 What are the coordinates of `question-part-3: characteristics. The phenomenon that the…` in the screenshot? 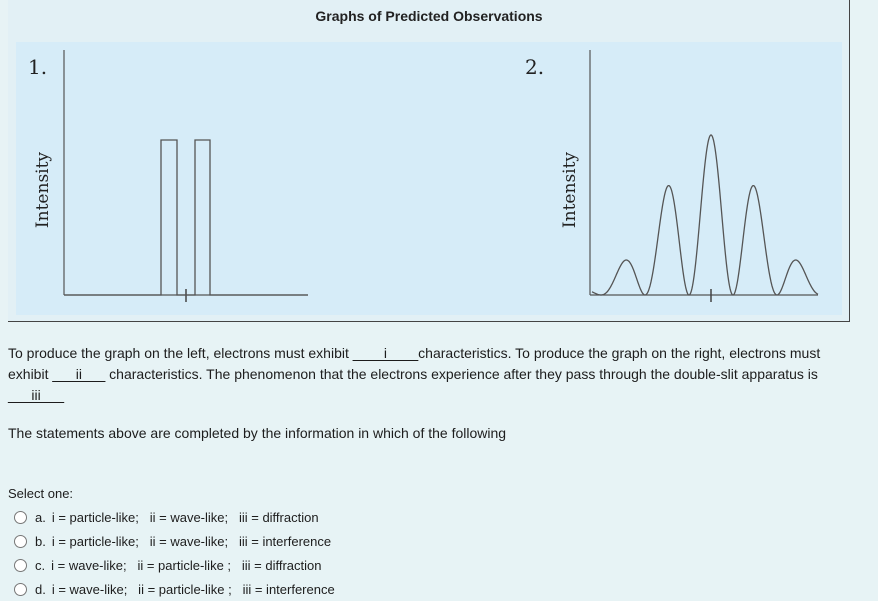 It's located at (461, 374).